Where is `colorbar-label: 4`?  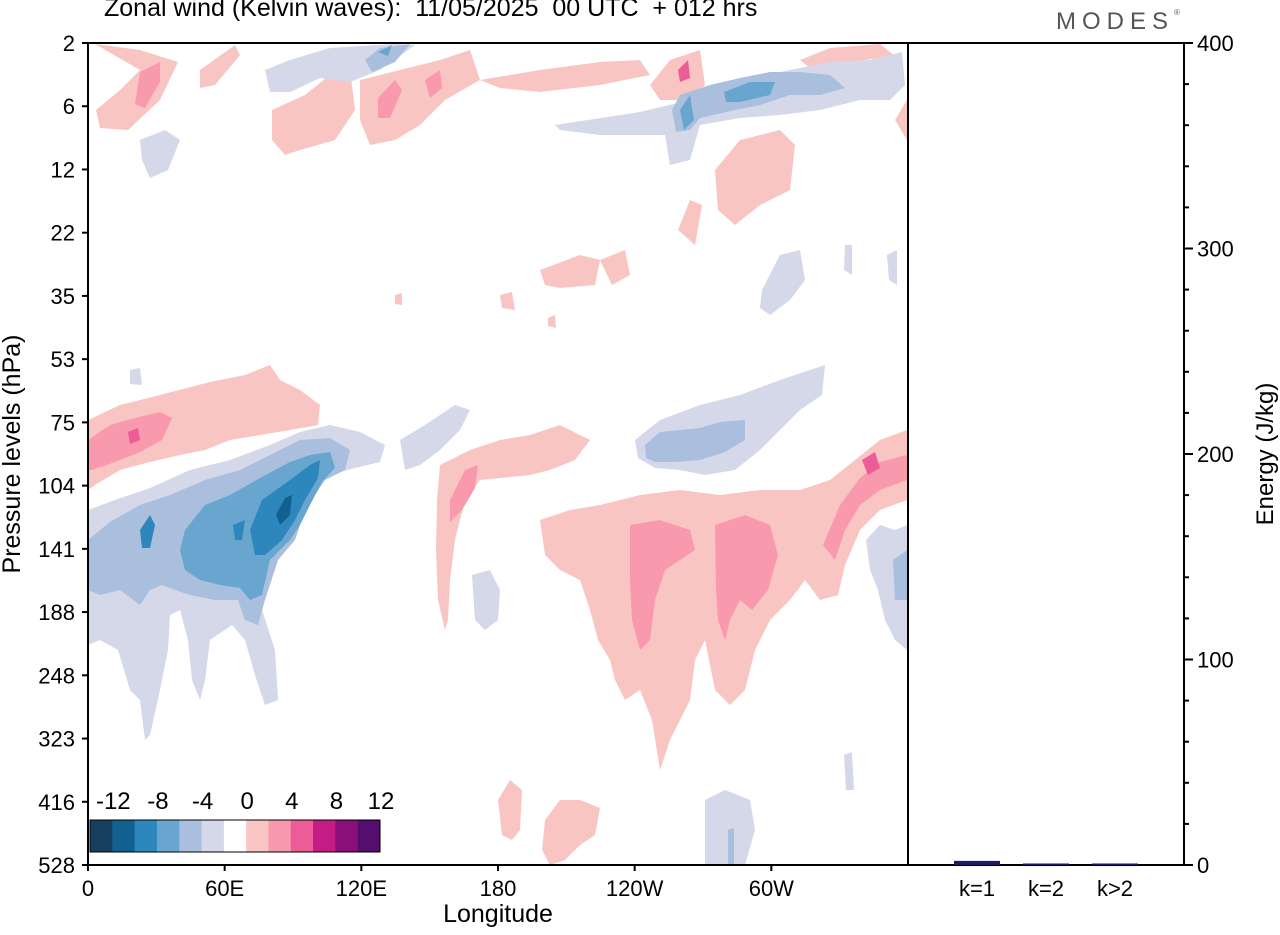
colorbar-label: 4 is located at coordinates (291, 801).